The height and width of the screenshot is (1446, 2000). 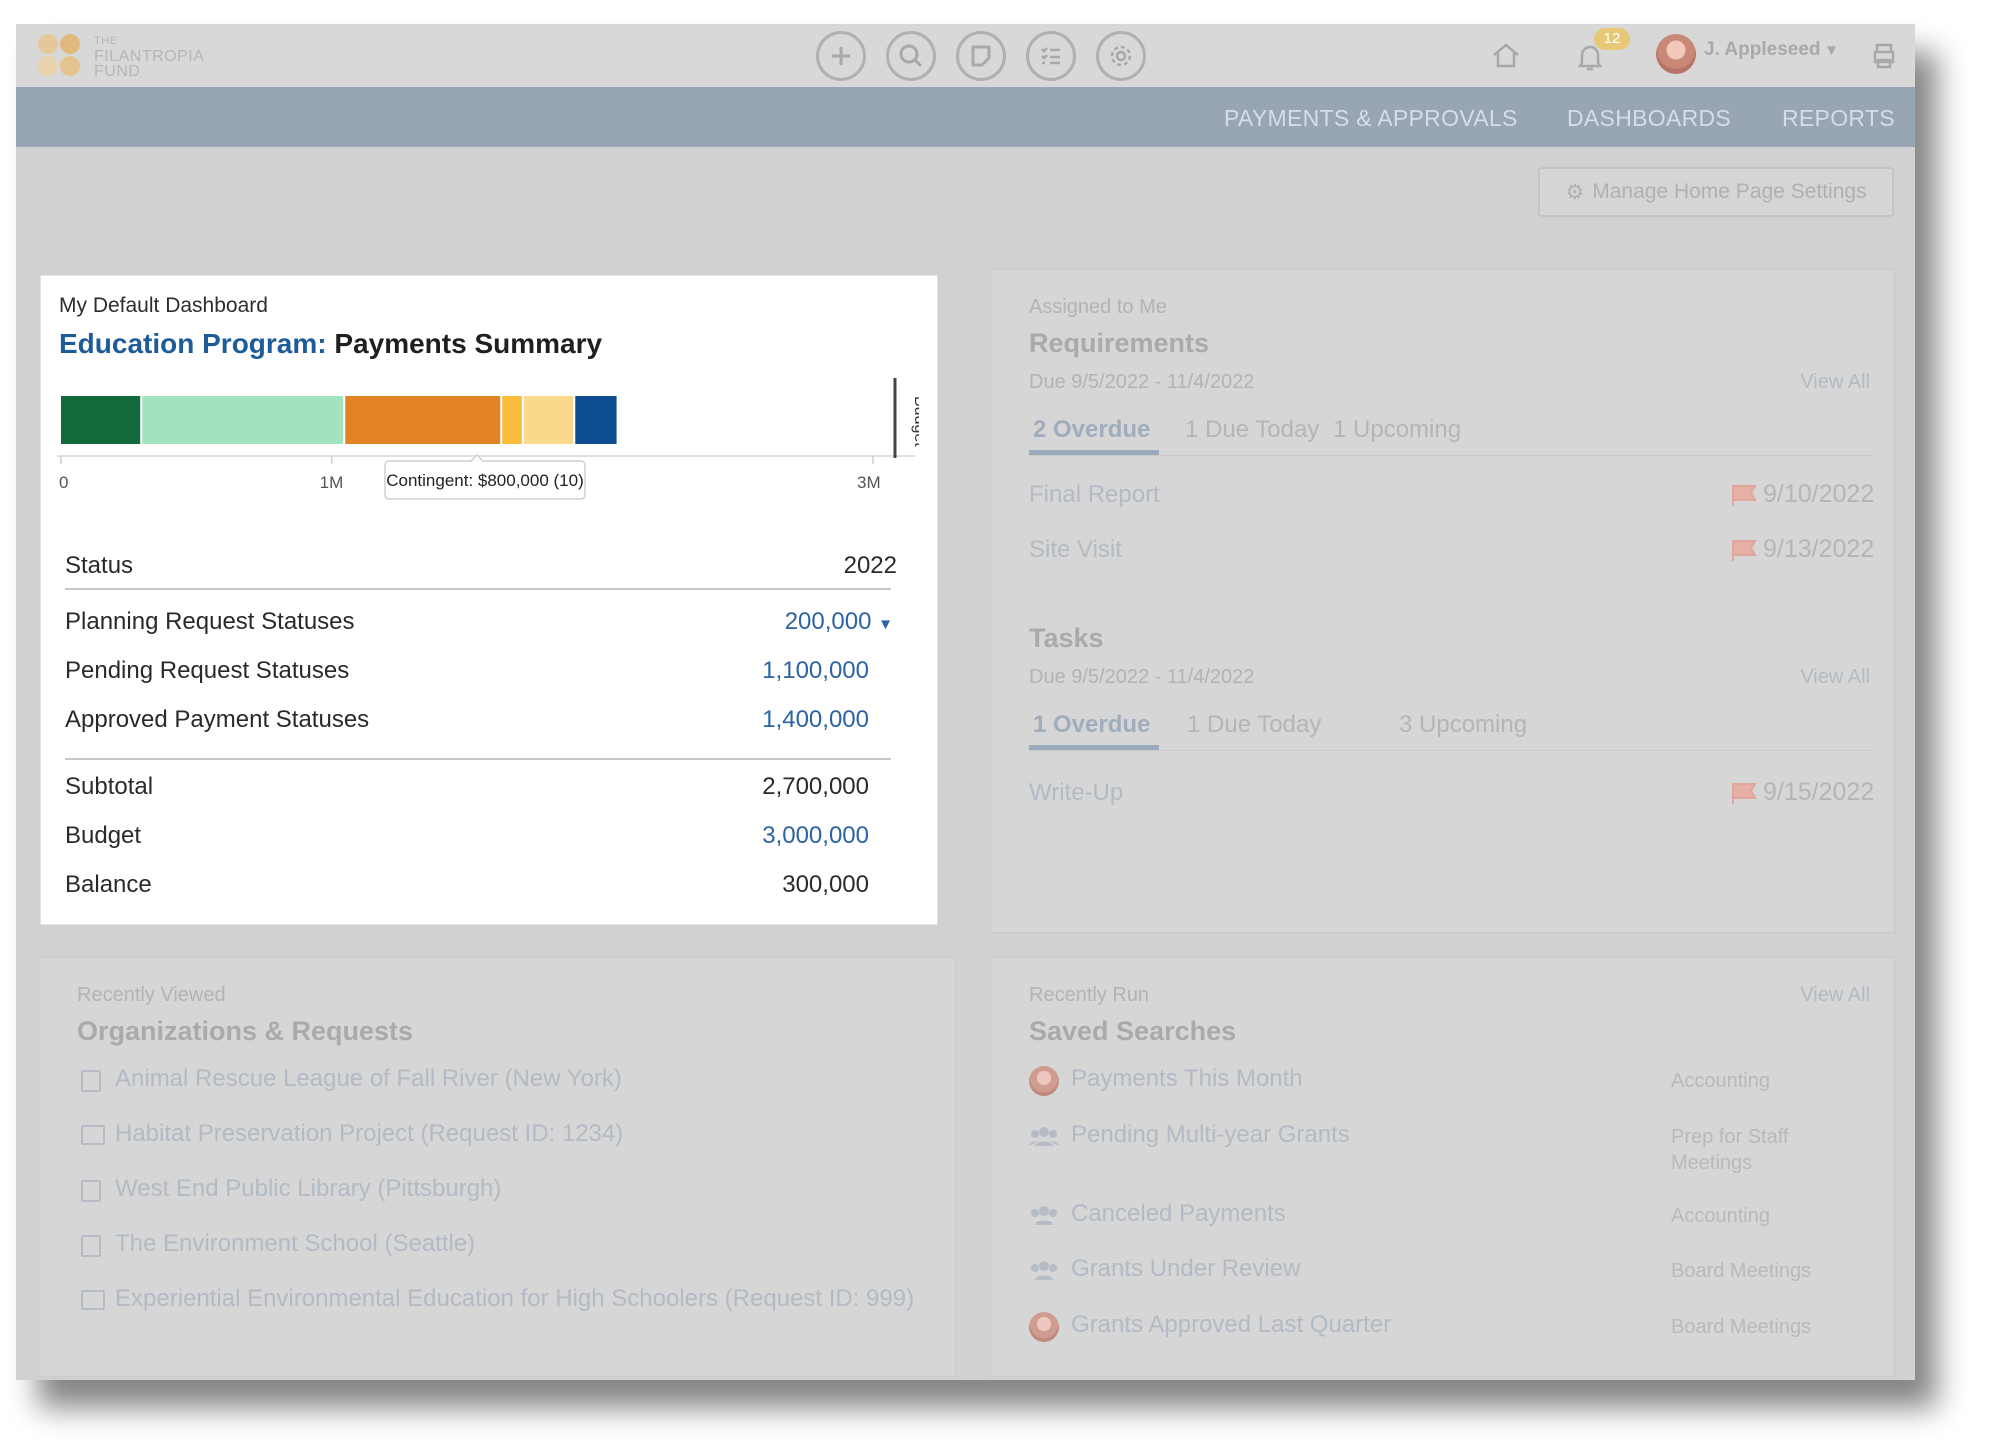 I want to click on row-value: 200,000, so click(x=828, y=621).